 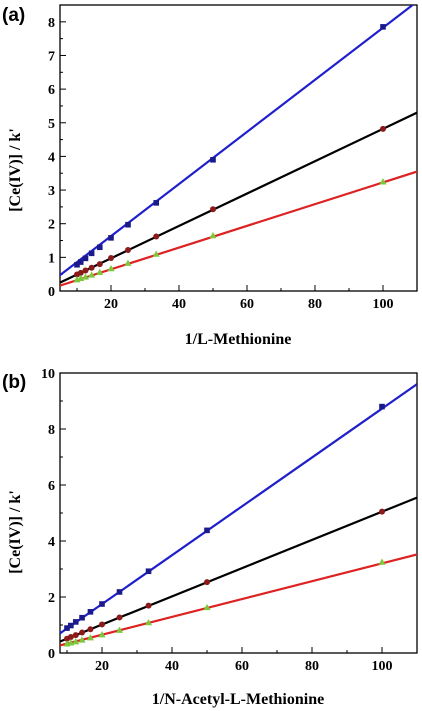 I want to click on panel-a-x-tick-label: 60, so click(x=247, y=304).